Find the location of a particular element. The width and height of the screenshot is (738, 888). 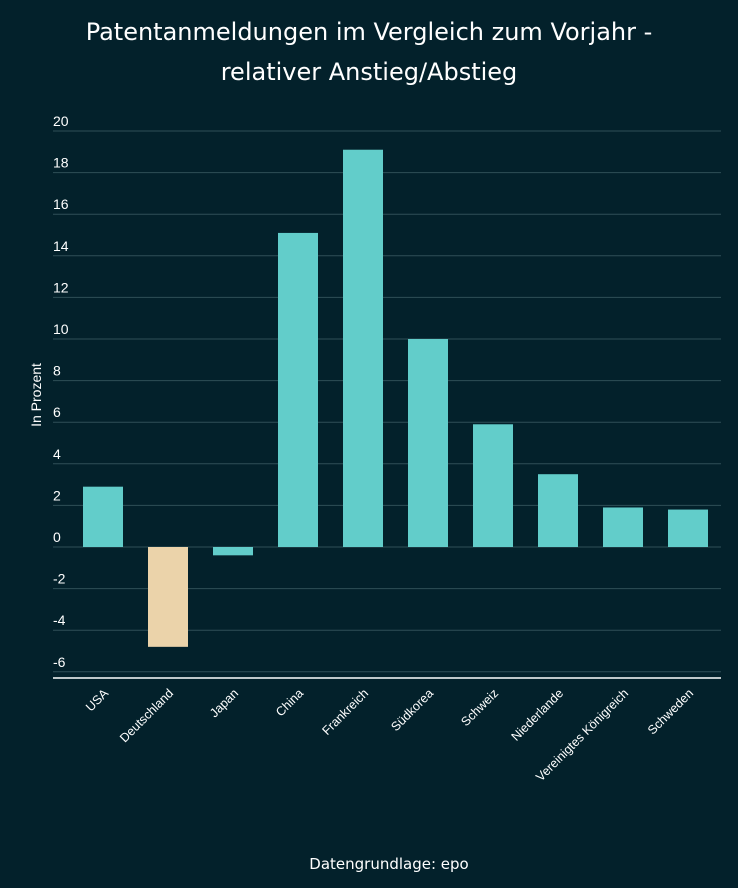

source-note: Datengrundlage: epo is located at coordinates (388, 864).